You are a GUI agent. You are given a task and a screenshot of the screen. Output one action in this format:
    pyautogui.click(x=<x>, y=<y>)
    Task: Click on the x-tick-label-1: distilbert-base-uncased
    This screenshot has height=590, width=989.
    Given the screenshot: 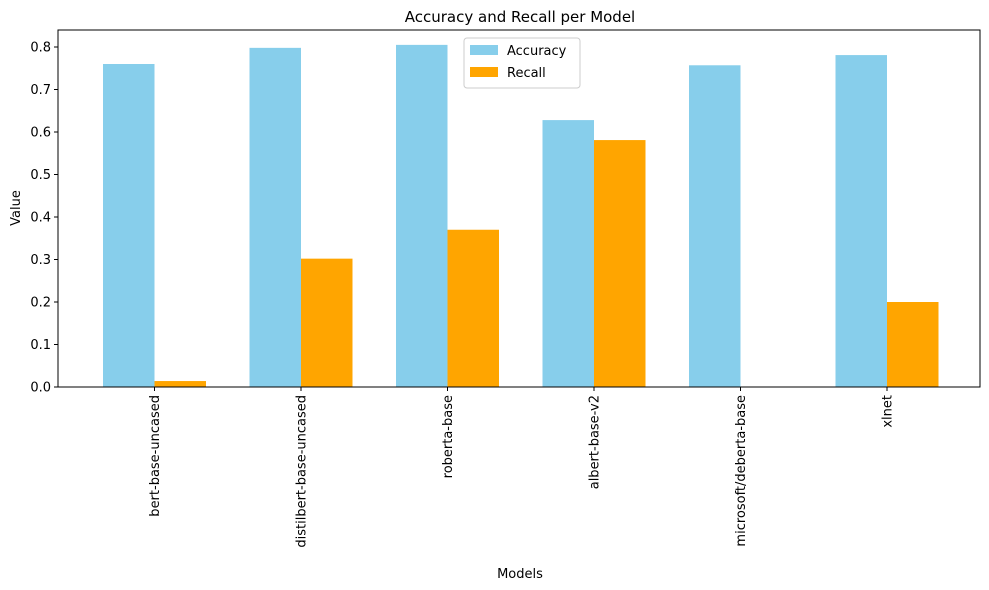 What is the action you would take?
    pyautogui.click(x=302, y=471)
    